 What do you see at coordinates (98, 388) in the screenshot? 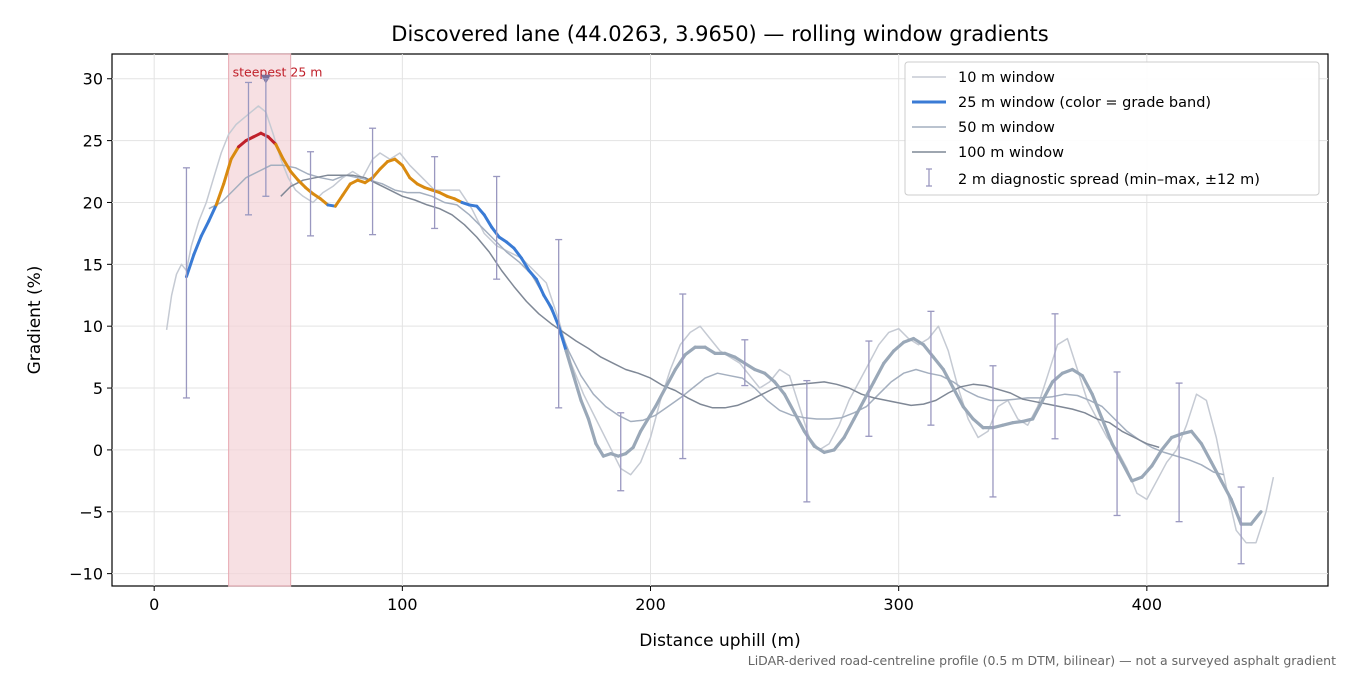
I see `y-tick-label: 5` at bounding box center [98, 388].